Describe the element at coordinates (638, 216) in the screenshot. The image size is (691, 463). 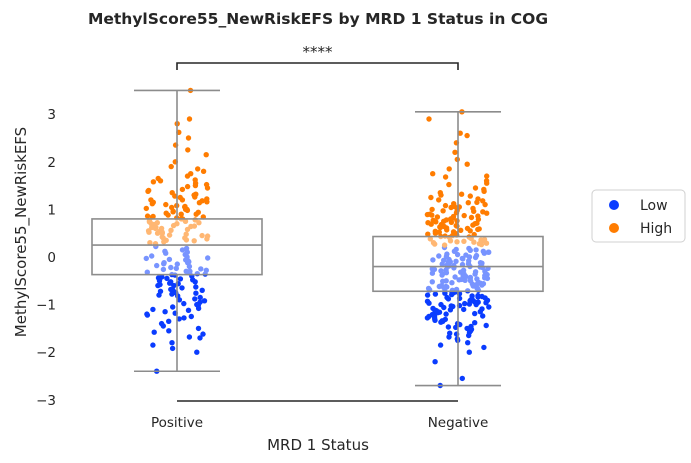
I see `legend: Low High` at that location.